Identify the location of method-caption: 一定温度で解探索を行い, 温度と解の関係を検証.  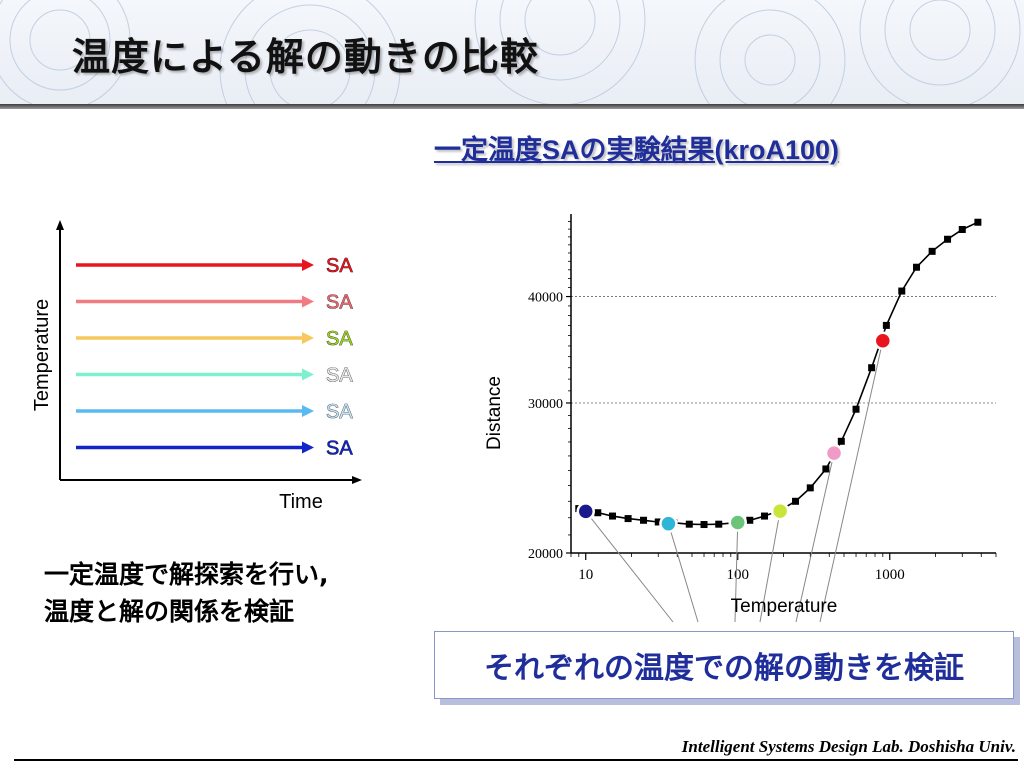
(186, 593).